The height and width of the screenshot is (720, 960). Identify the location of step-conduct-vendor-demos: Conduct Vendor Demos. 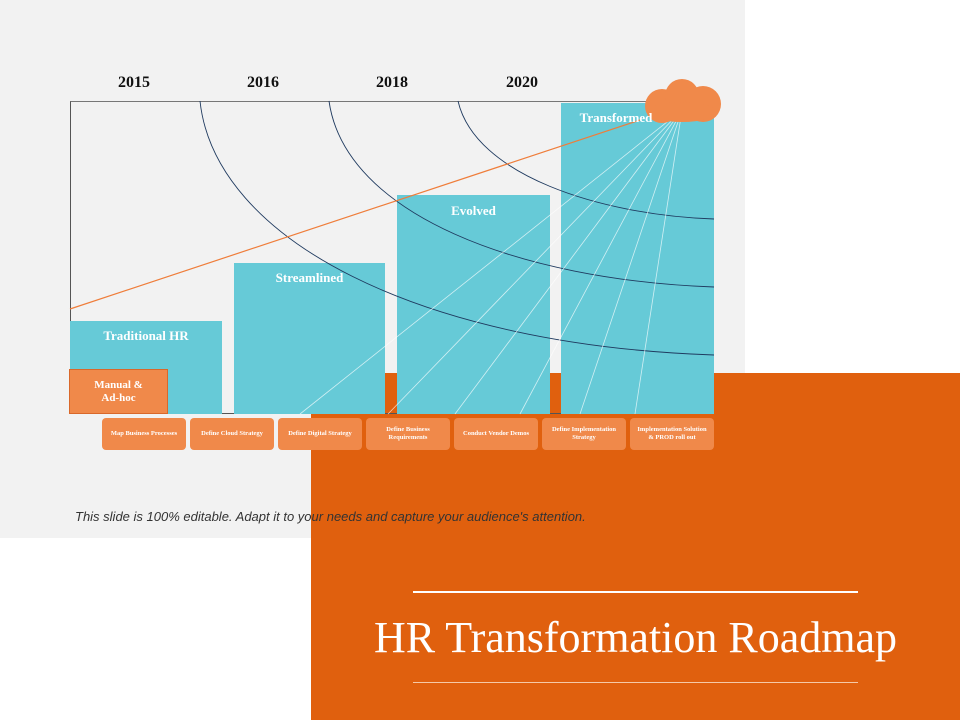
(496, 434).